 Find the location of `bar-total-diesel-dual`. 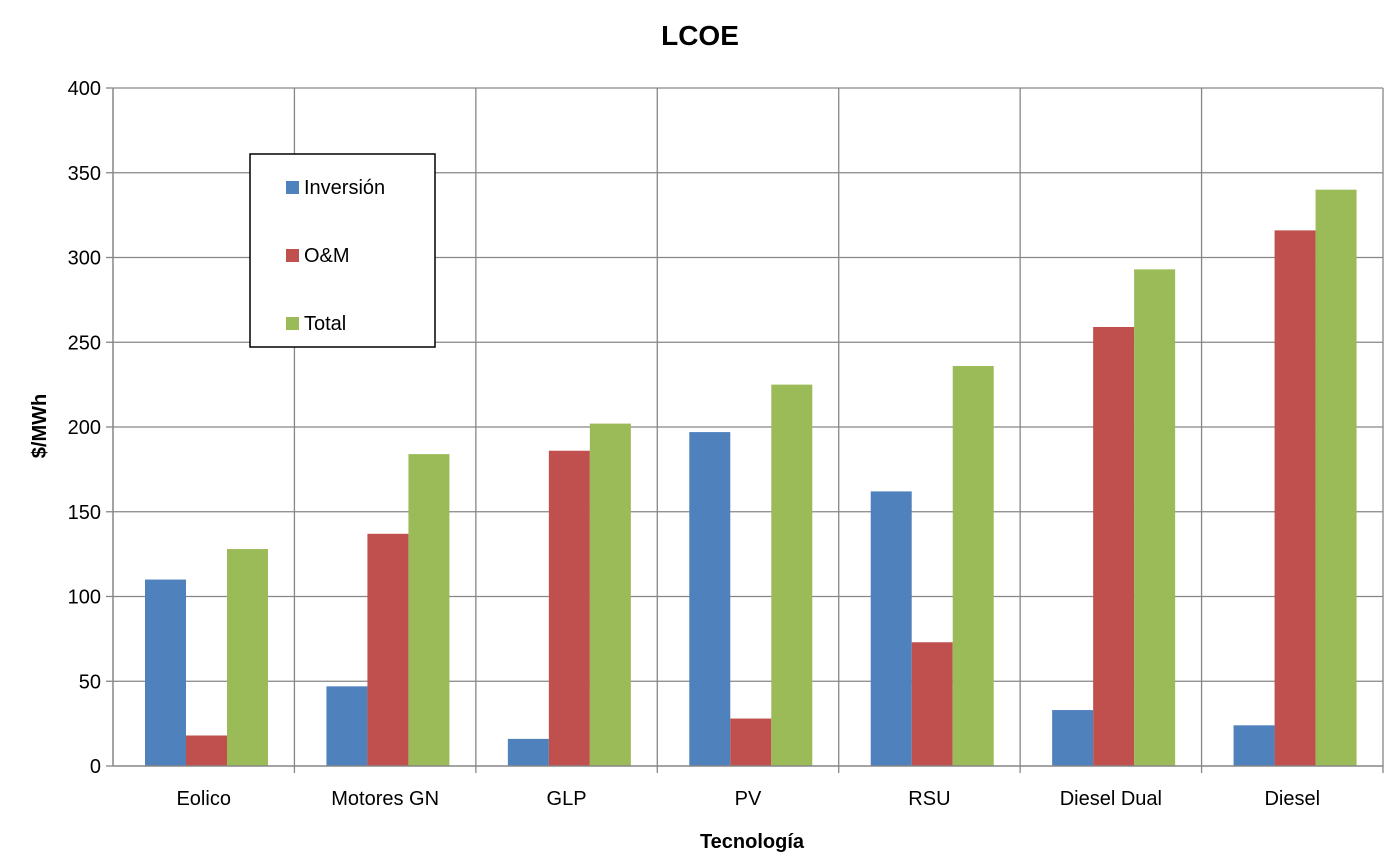

bar-total-diesel-dual is located at coordinates (1155, 517).